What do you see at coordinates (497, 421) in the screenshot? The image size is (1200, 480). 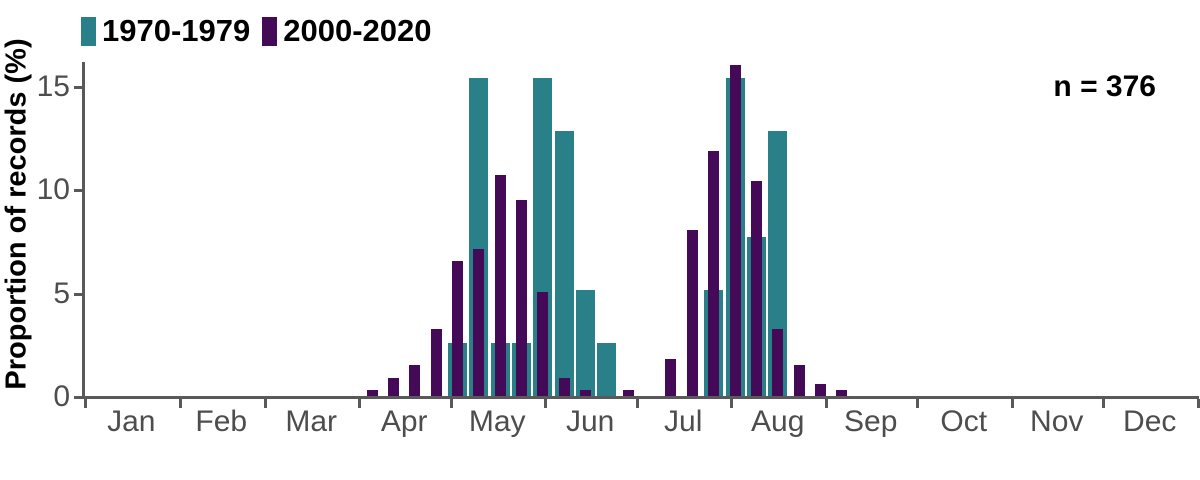 I see `x-tick-label-May: May` at bounding box center [497, 421].